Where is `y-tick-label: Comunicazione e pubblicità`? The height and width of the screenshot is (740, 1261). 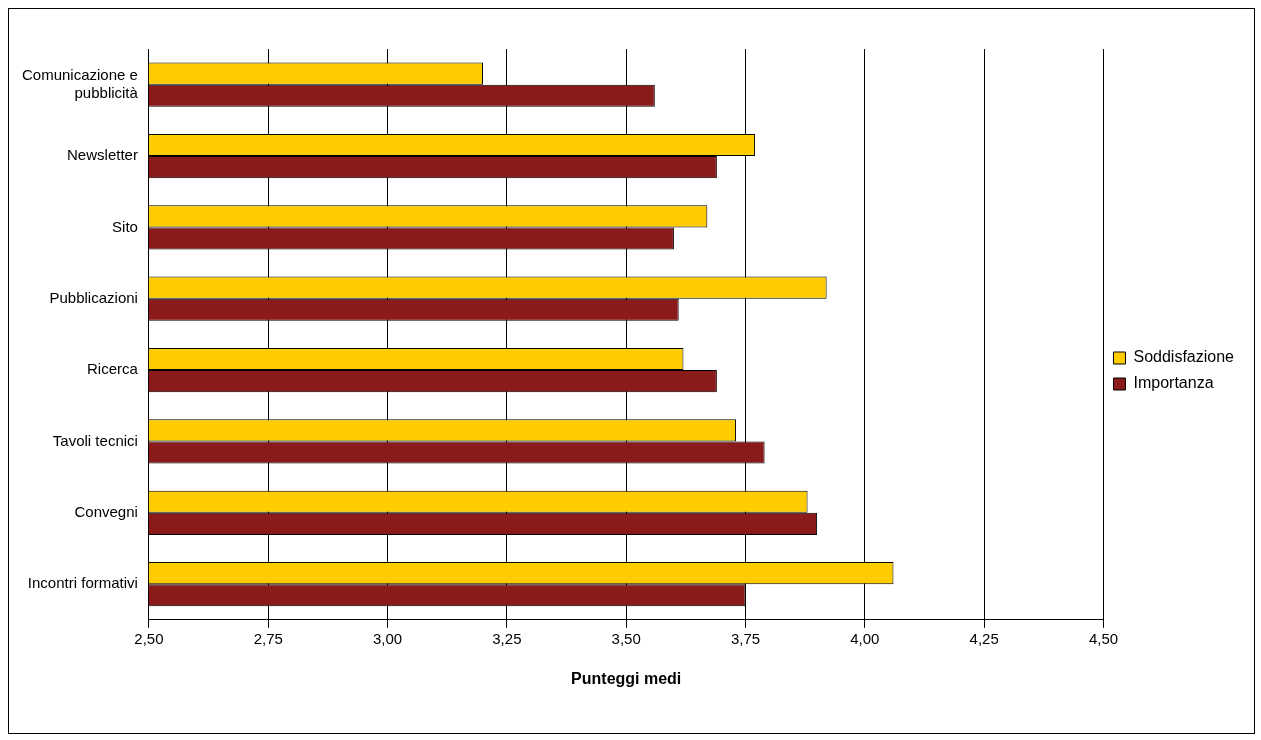 y-tick-label: Comunicazione e pubblicità is located at coordinates (80, 83).